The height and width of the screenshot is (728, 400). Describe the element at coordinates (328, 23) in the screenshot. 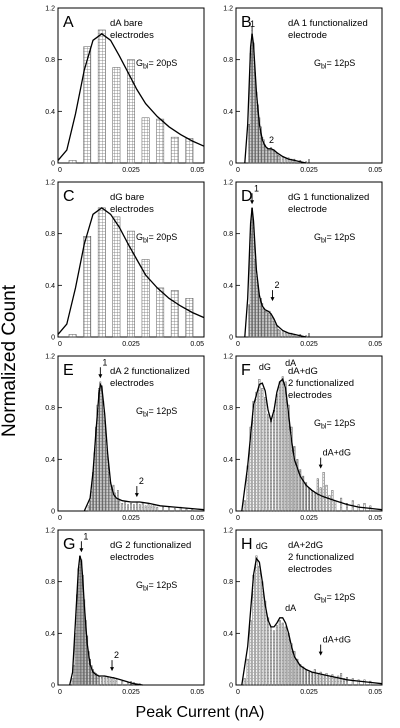

I see `panel-annotation: dA 1 functionalized` at that location.